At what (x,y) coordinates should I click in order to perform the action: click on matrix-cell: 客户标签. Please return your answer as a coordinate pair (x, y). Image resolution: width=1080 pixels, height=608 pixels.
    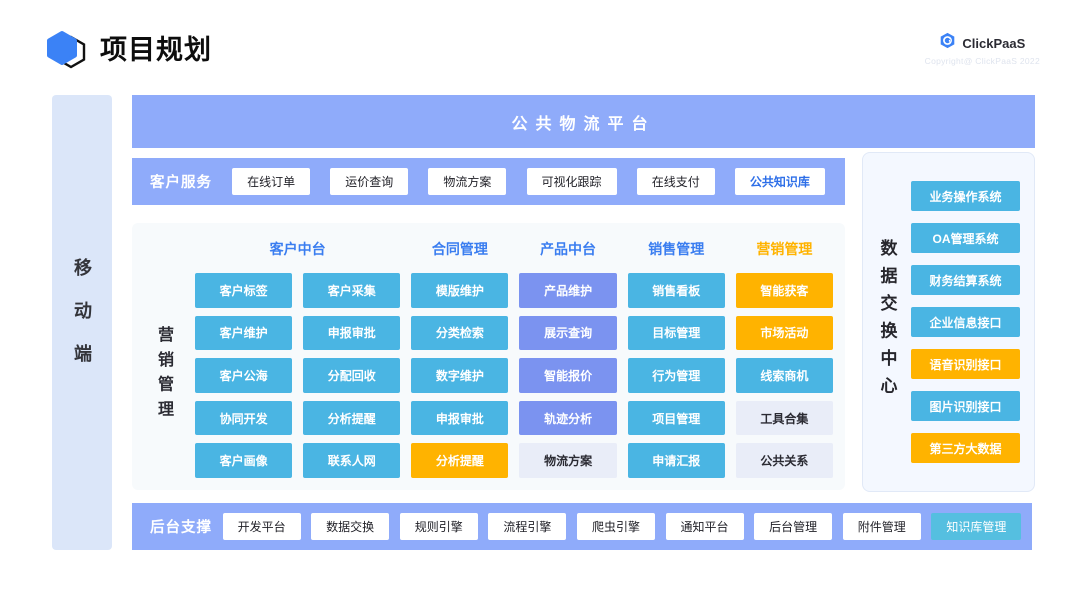
    Looking at the image, I should click on (244, 290).